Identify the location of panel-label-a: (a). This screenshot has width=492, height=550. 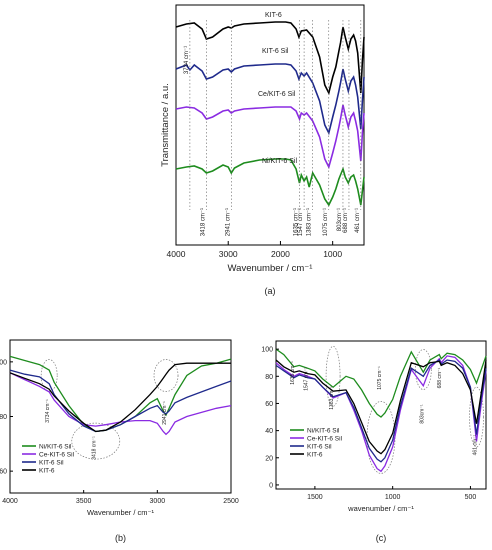
(270, 291).